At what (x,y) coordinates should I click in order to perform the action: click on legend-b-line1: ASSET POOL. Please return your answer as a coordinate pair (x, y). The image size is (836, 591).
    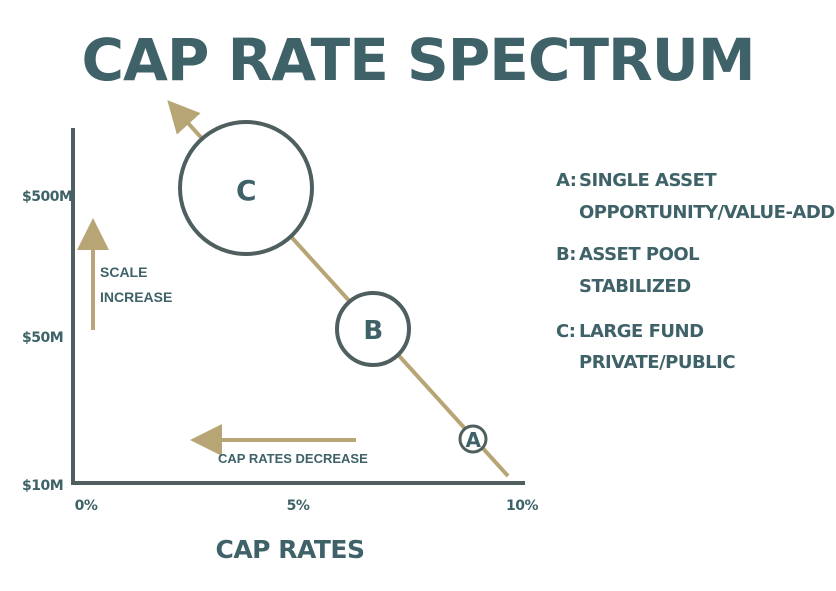
    Looking at the image, I should click on (639, 254).